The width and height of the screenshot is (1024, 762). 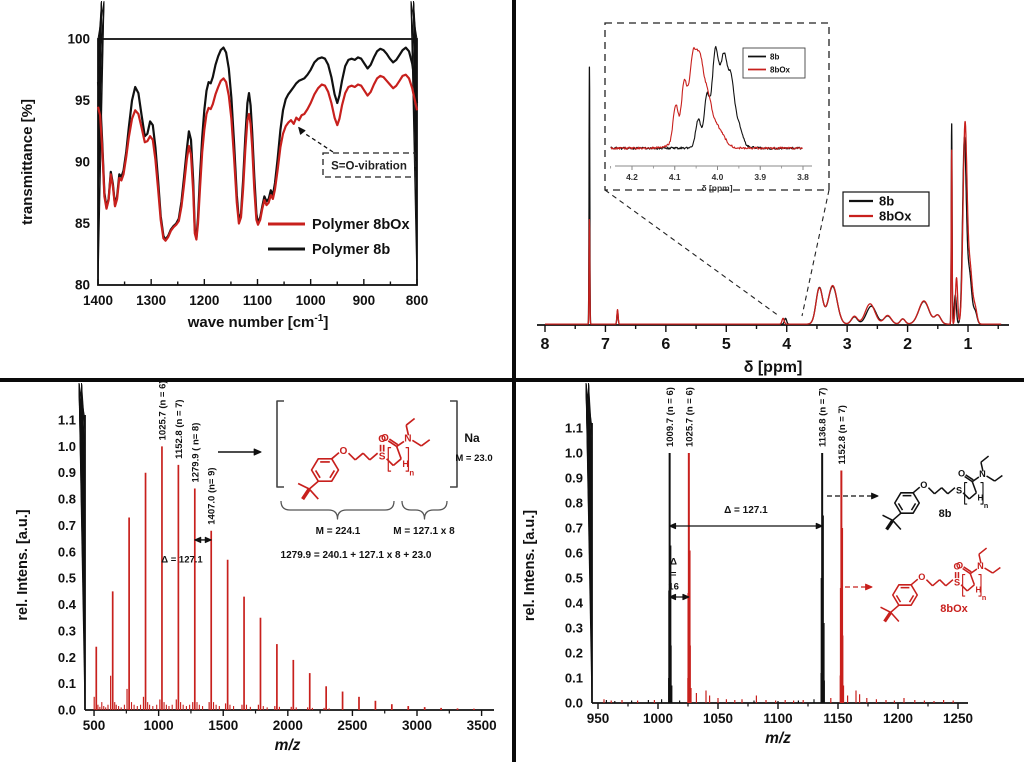 What do you see at coordinates (847, 344) in the screenshot?
I see `nmr-xtick-label: 3` at bounding box center [847, 344].